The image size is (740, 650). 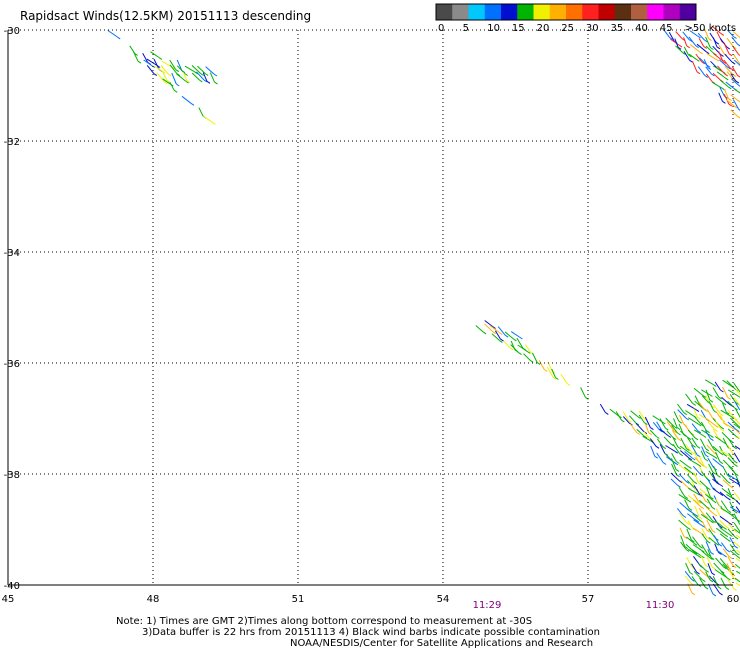 What do you see at coordinates (566, 12) in the screenshot?
I see `colorbar-outline` at bounding box center [566, 12].